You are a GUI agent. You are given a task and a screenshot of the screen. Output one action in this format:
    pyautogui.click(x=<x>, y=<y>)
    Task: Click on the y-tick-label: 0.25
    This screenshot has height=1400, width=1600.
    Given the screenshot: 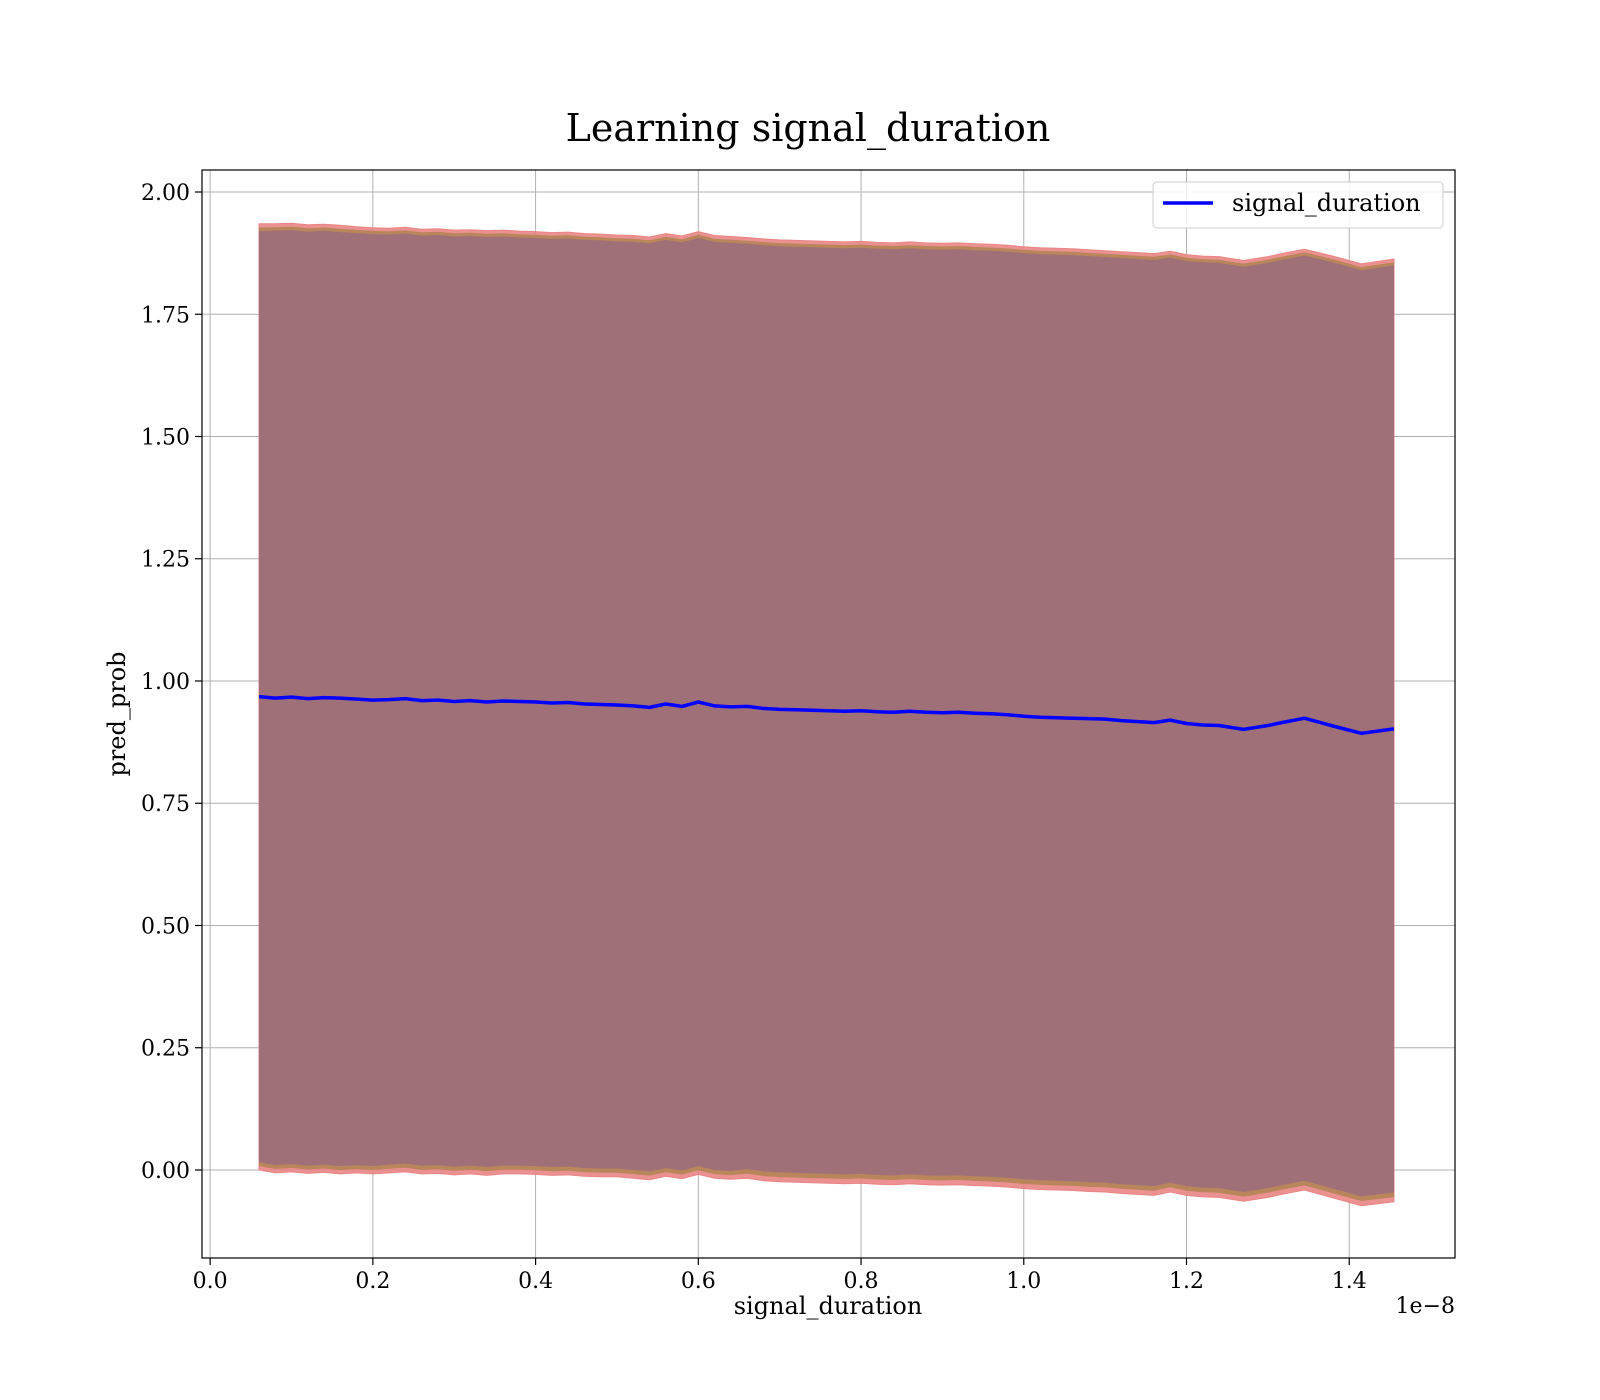 What is the action you would take?
    pyautogui.click(x=165, y=1049)
    